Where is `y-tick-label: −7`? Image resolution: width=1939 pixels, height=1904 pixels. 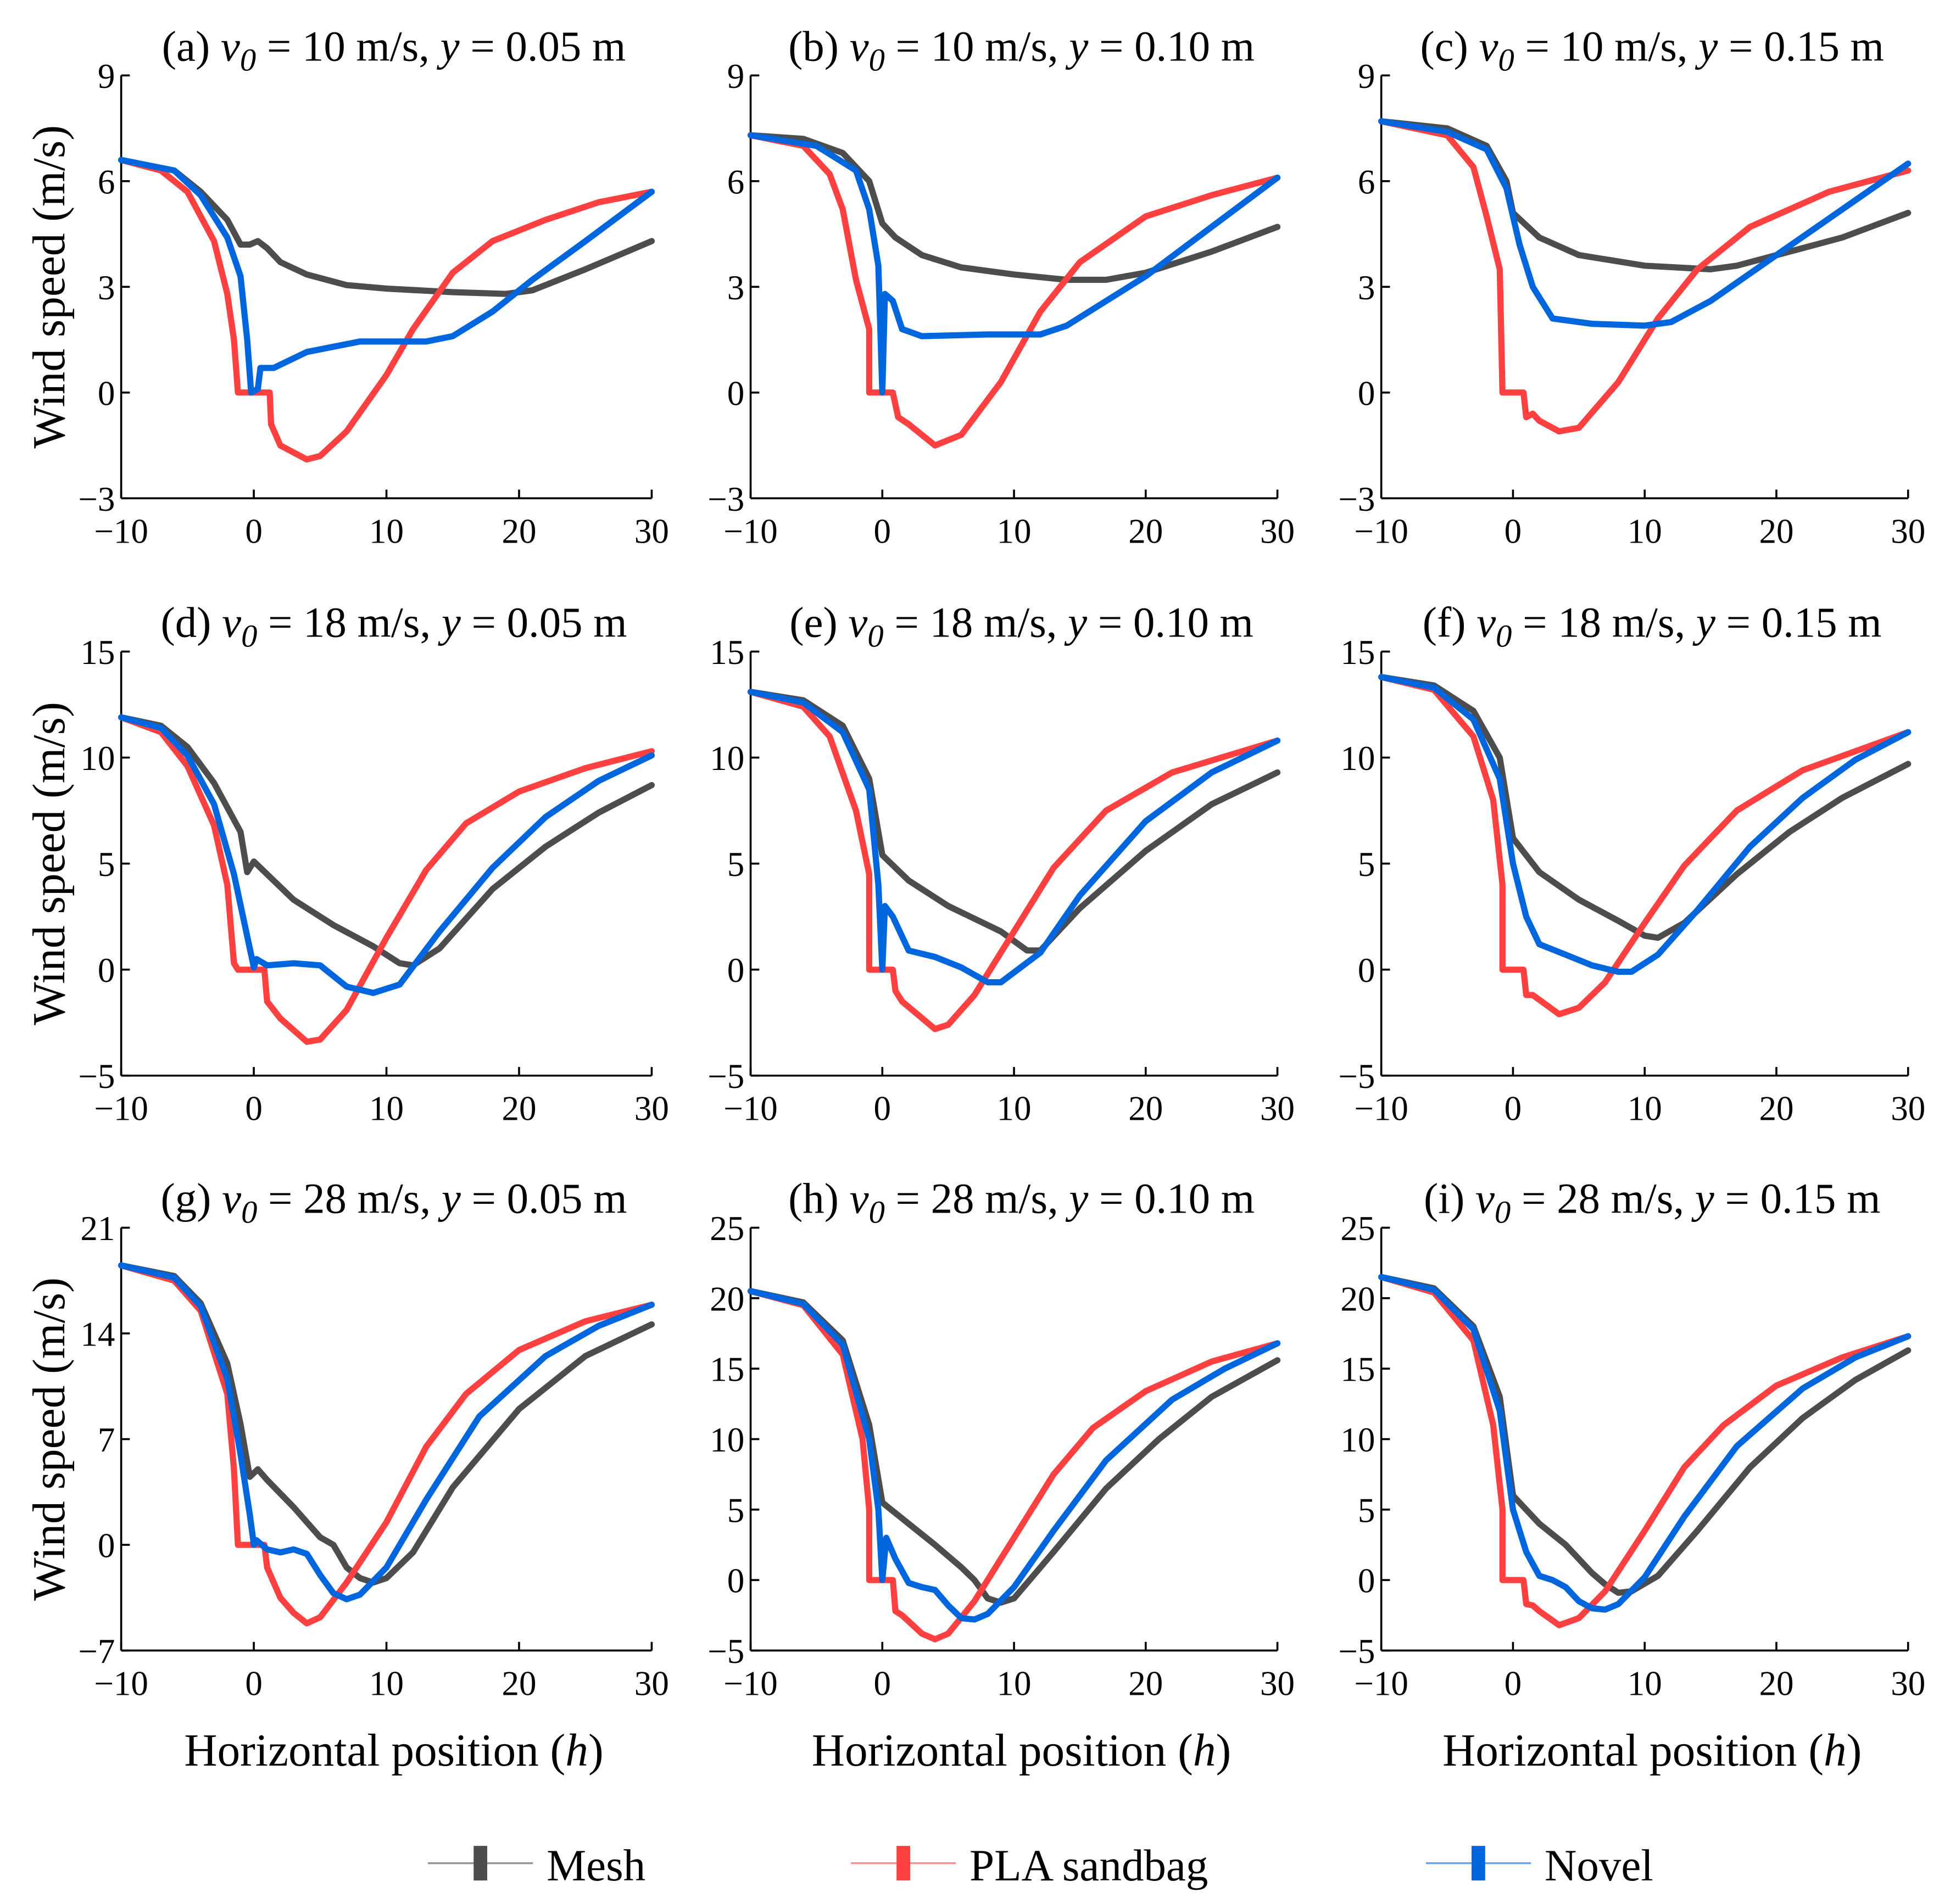
y-tick-label: −7 is located at coordinates (96, 1651).